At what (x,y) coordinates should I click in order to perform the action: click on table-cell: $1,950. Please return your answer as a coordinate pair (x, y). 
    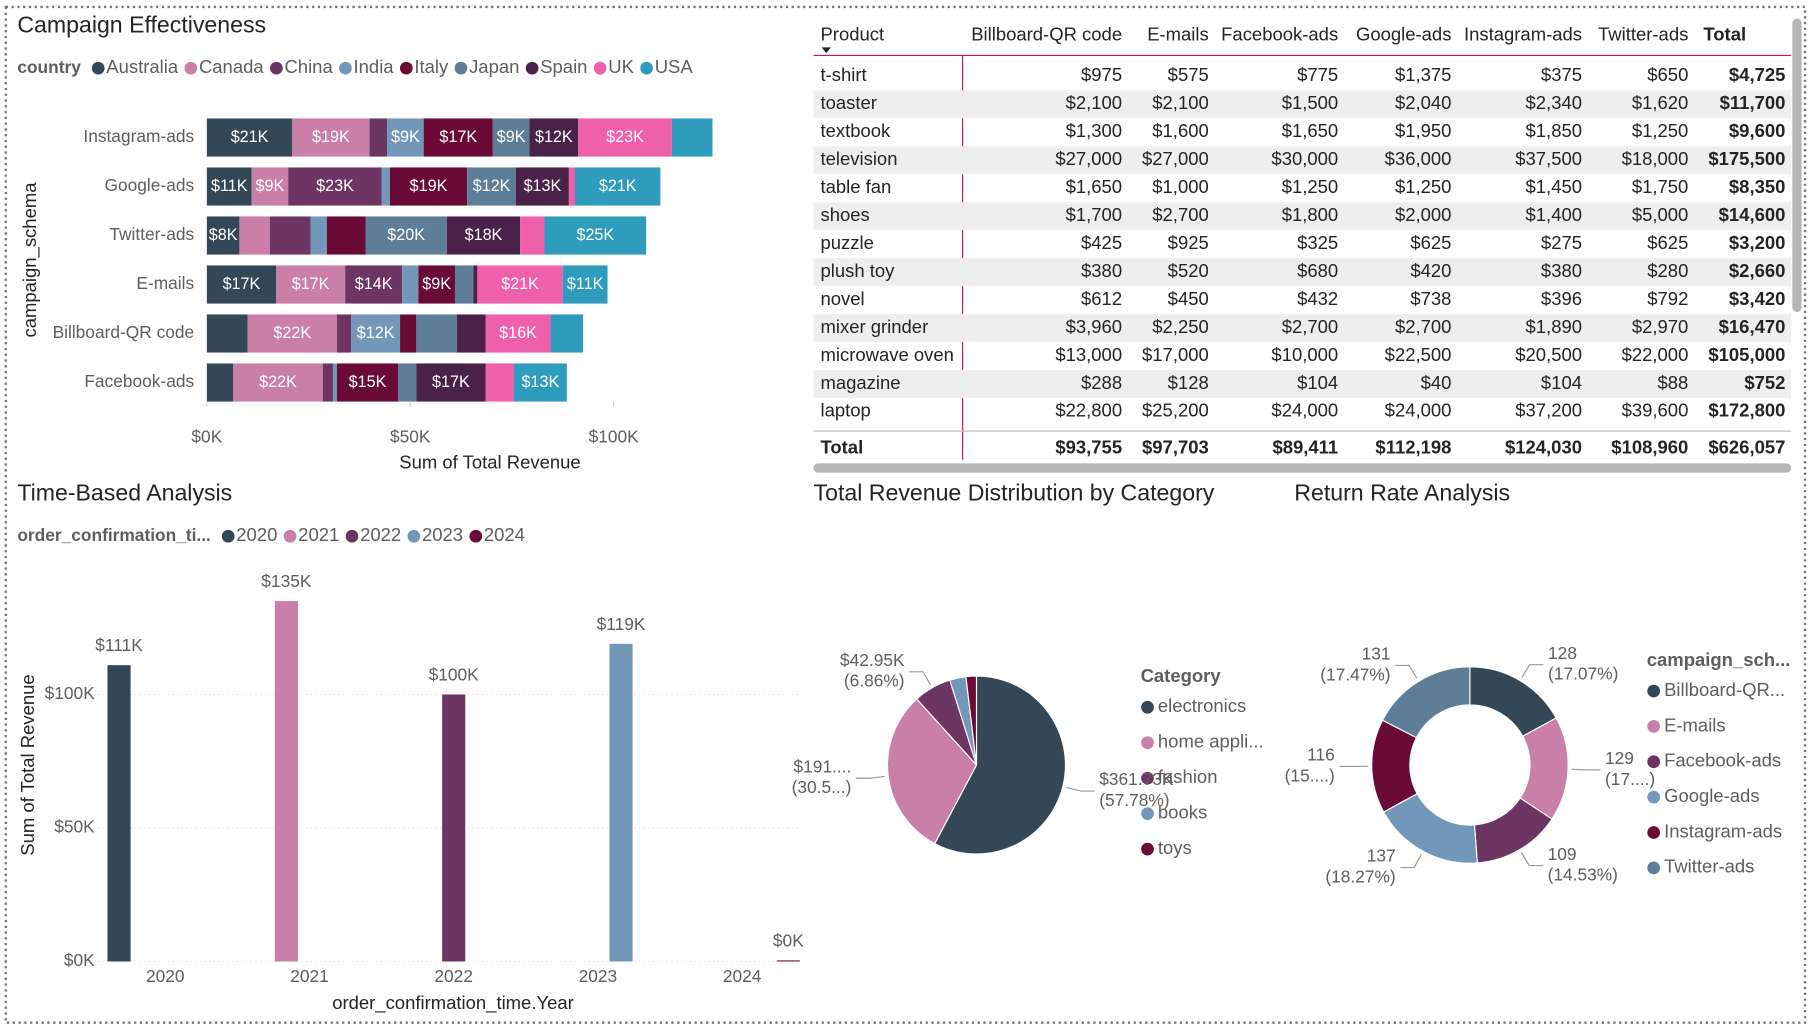
    Looking at the image, I should click on (1423, 130).